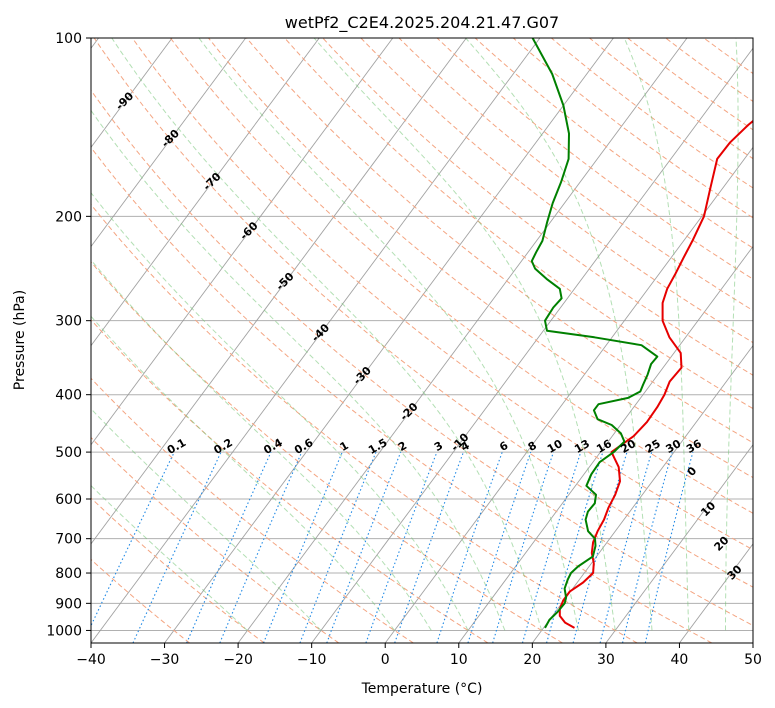 This screenshot has height=708, width=775. What do you see at coordinates (422, 23) in the screenshot?
I see `chart-title: wetPf2_C2E4.2025.204.21.47.G07` at bounding box center [422, 23].